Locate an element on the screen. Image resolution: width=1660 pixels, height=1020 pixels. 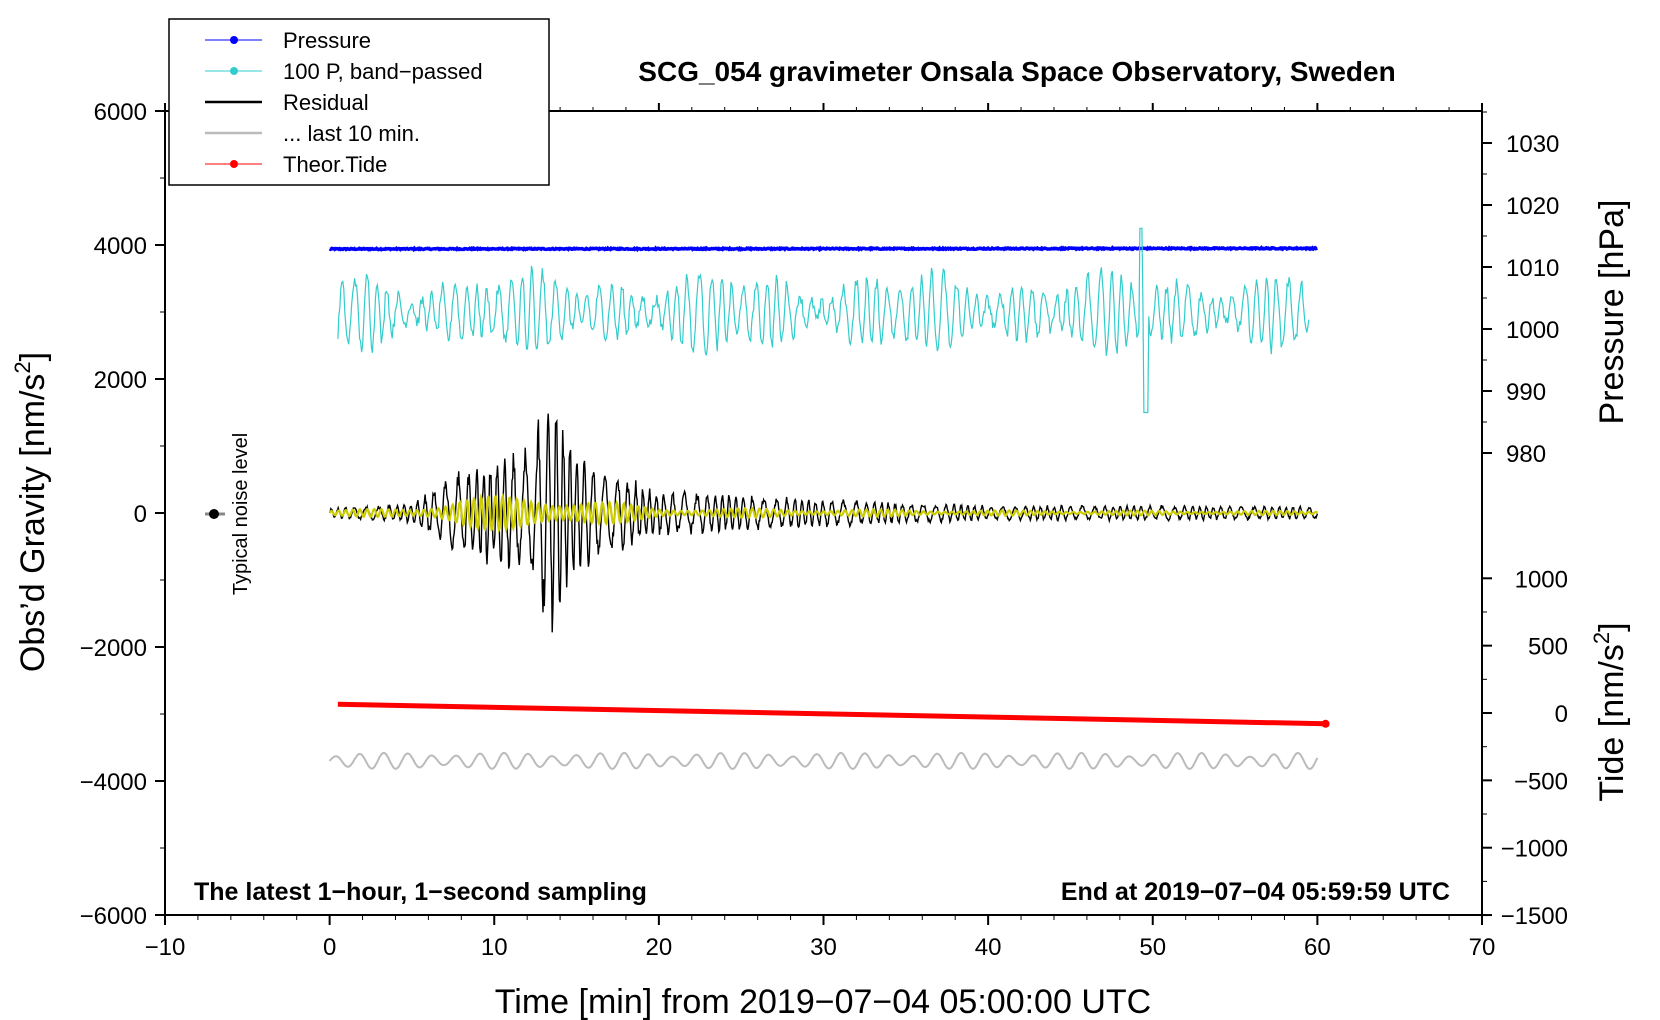
series-pressure-bandpassed is located at coordinates (823, 320).